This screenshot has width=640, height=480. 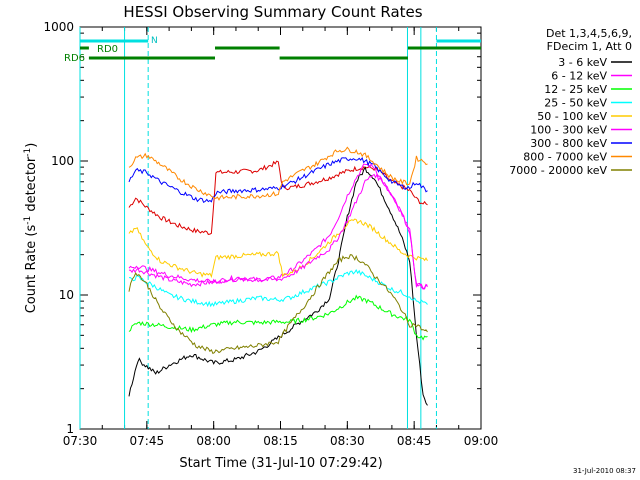 What do you see at coordinates (582, 62) in the screenshot?
I see `legend-label: 3 - 6 keV` at bounding box center [582, 62].